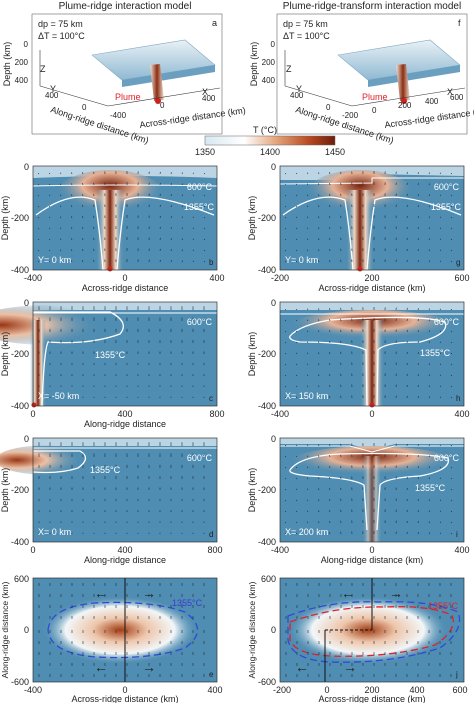  What do you see at coordinates (375, 97) in the screenshot?
I see `panel-f-plume-label: Plume` at bounding box center [375, 97].